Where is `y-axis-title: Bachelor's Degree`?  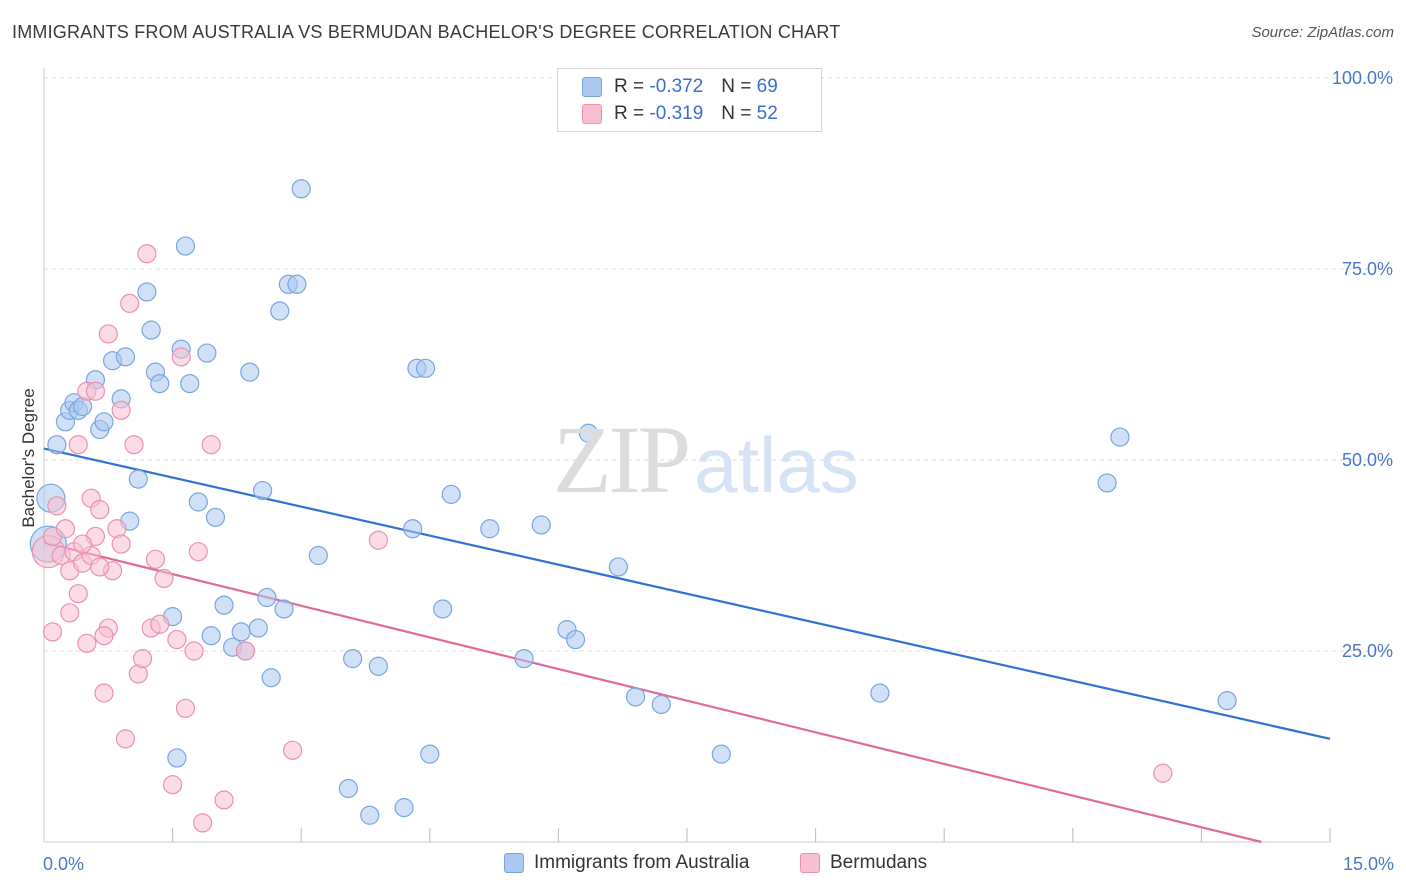
y-axis-title: Bachelor's Degree is located at coordinates (28, 457).